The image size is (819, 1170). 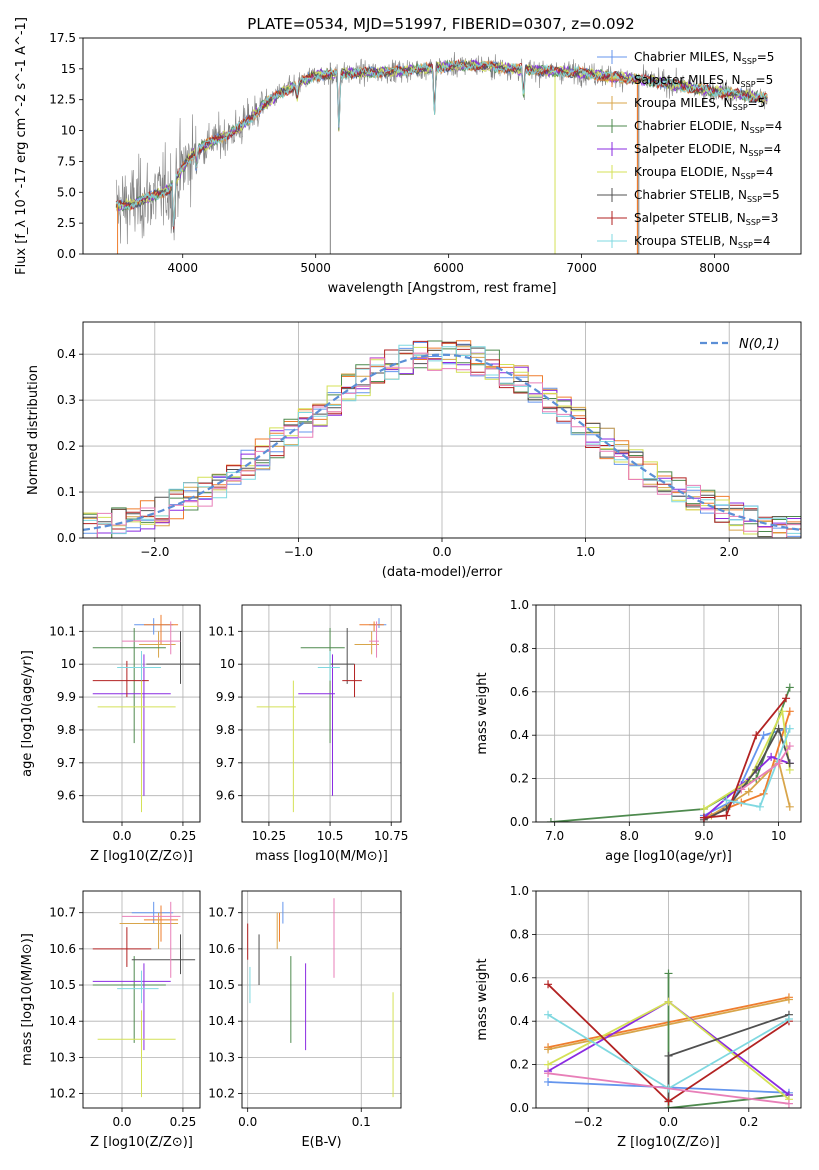 What do you see at coordinates (774, 126) in the screenshot?
I see `legend-label-n: =4` at bounding box center [774, 126].